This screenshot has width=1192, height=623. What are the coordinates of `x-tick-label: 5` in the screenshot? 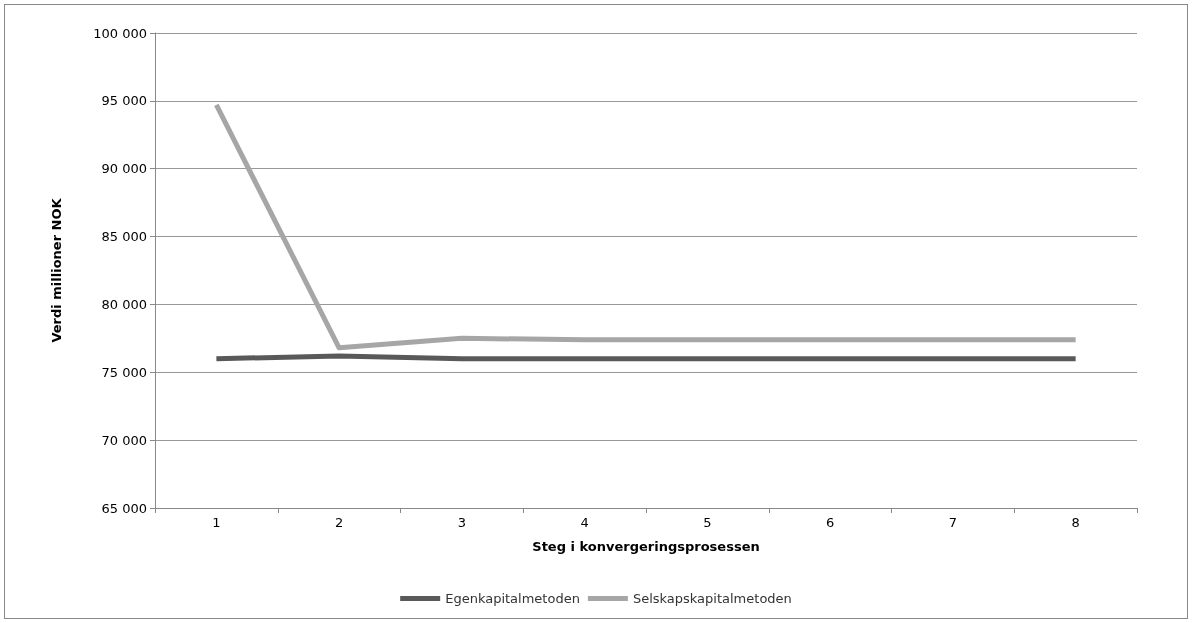 It's located at (707, 522).